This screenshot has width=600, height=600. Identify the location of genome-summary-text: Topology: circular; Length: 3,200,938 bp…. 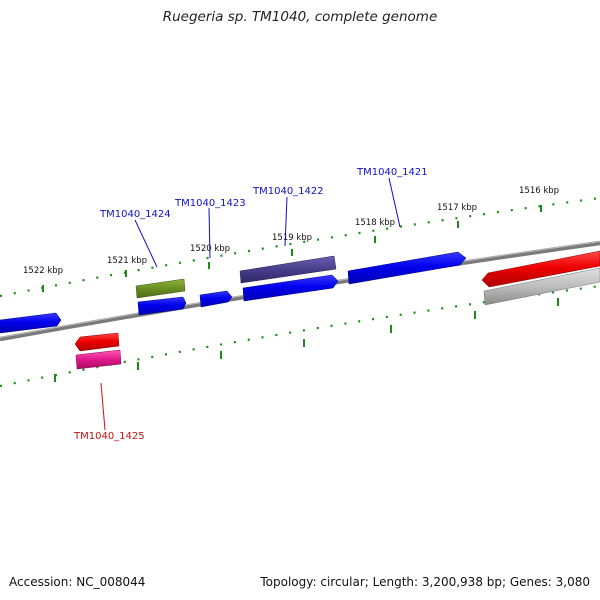
(425, 582).